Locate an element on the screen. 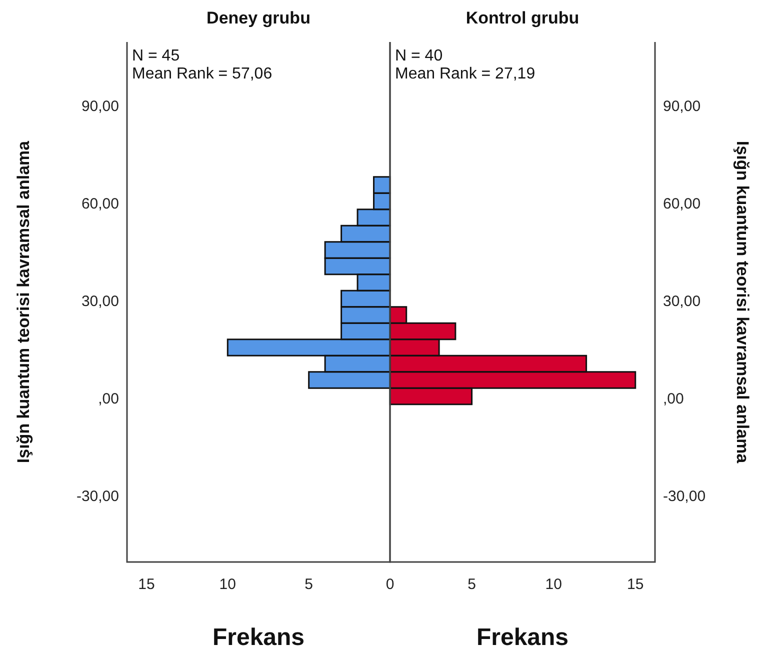 Image resolution: width=766 pixels, height=657 pixels. chart-title: Kontrol grubu is located at coordinates (523, 18).